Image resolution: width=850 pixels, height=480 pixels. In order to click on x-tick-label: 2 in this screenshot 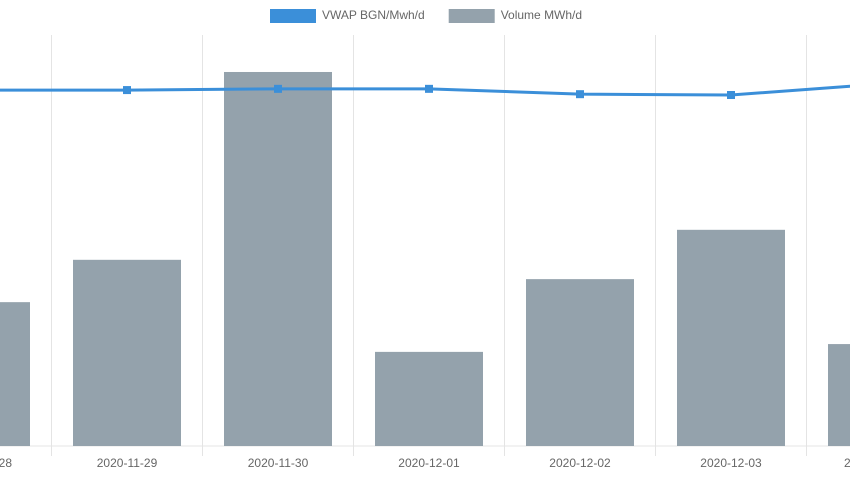, I will do `click(847, 463)`.